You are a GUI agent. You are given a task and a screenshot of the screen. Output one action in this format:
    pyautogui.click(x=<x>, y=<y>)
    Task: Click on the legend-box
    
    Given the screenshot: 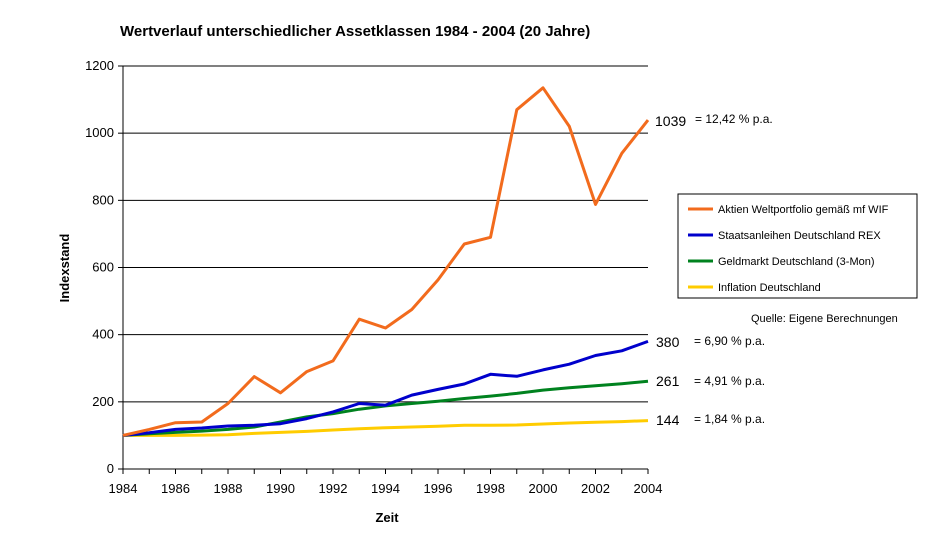 What is the action you would take?
    pyautogui.click(x=797, y=246)
    